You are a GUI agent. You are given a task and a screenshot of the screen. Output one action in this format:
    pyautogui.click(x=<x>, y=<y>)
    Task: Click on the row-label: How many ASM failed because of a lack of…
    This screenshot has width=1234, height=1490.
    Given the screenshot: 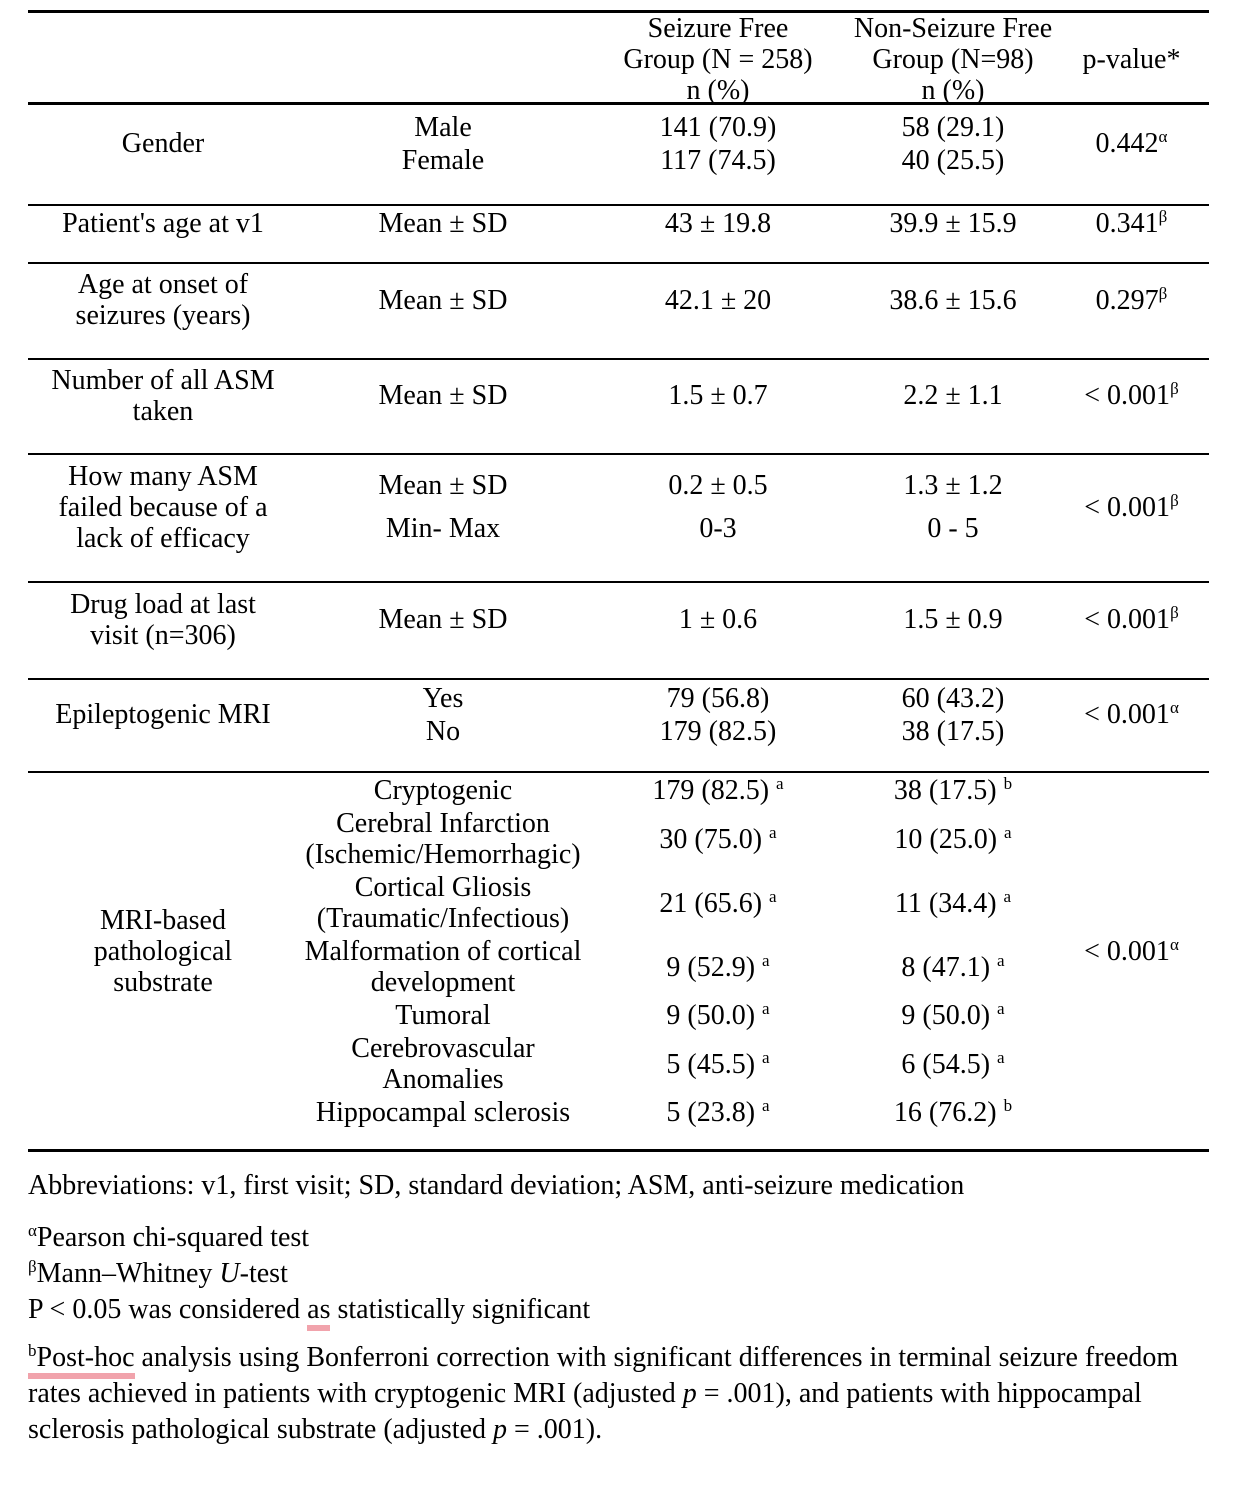 What is the action you would take?
    pyautogui.click(x=163, y=507)
    